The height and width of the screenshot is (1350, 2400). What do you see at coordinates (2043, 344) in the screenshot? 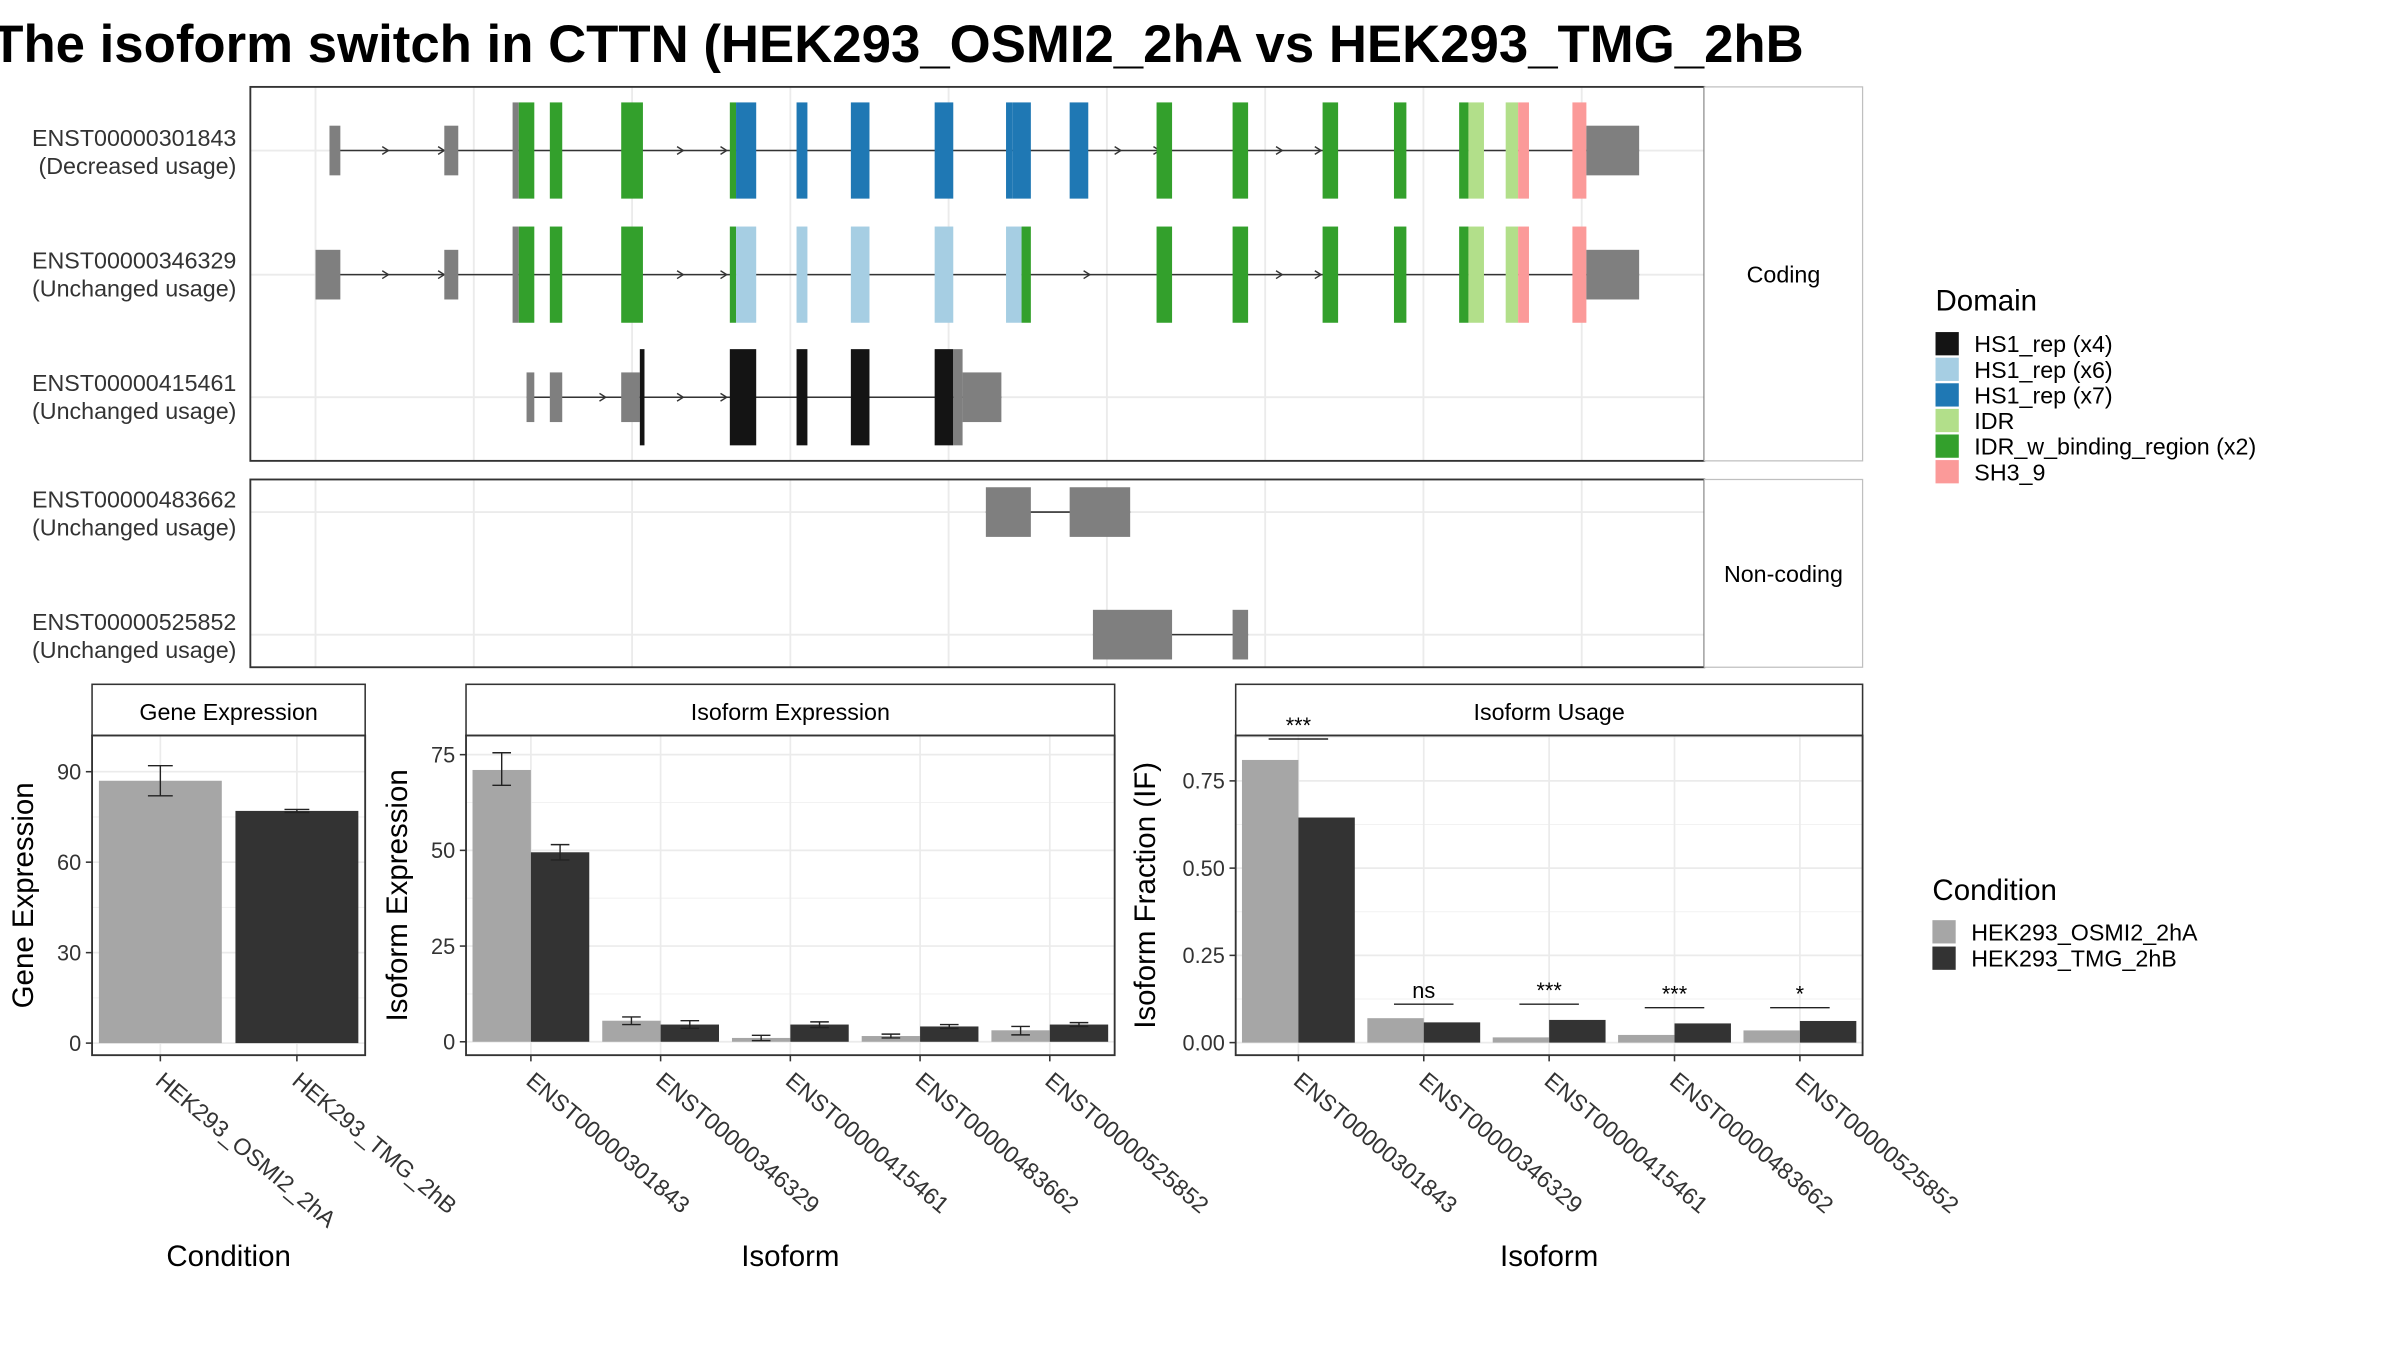
I see `legend-label: HS1_rep (x4)` at bounding box center [2043, 344].